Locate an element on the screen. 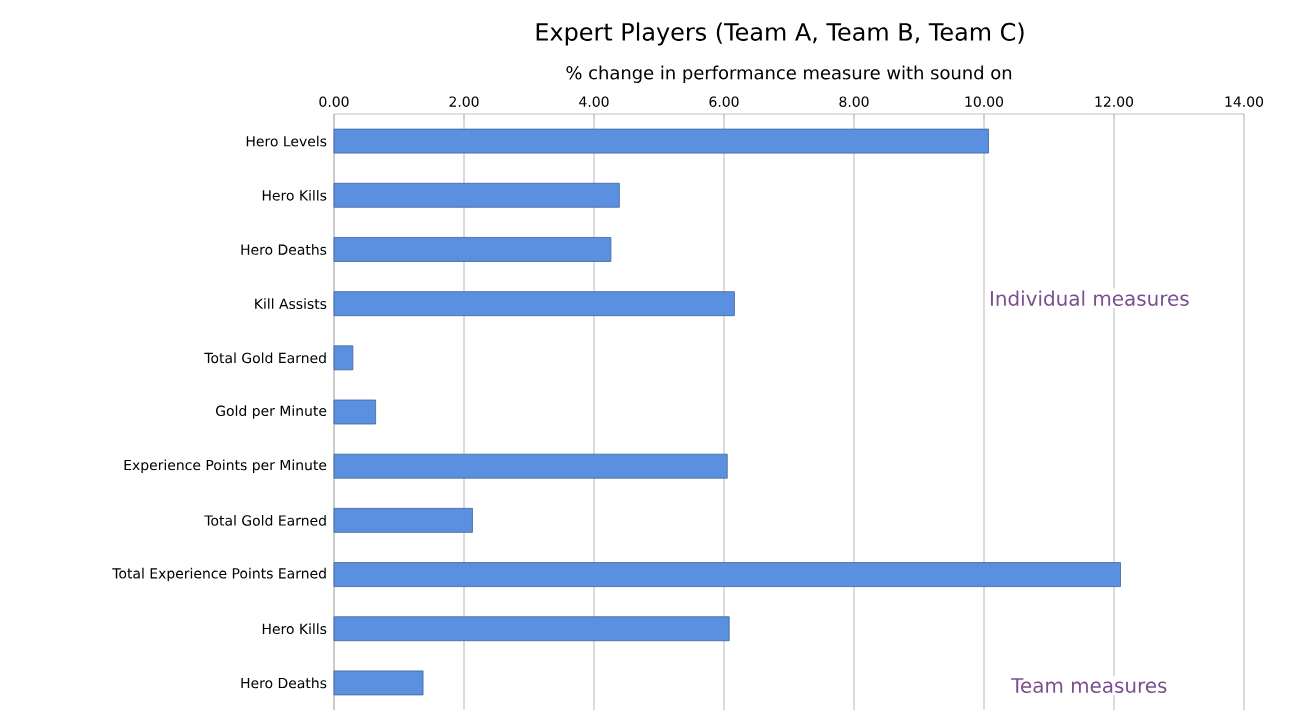 Image resolution: width=1300 pixels, height=724 pixels. x-axis-title: % change in performance measure with sound on is located at coordinates (789, 74).